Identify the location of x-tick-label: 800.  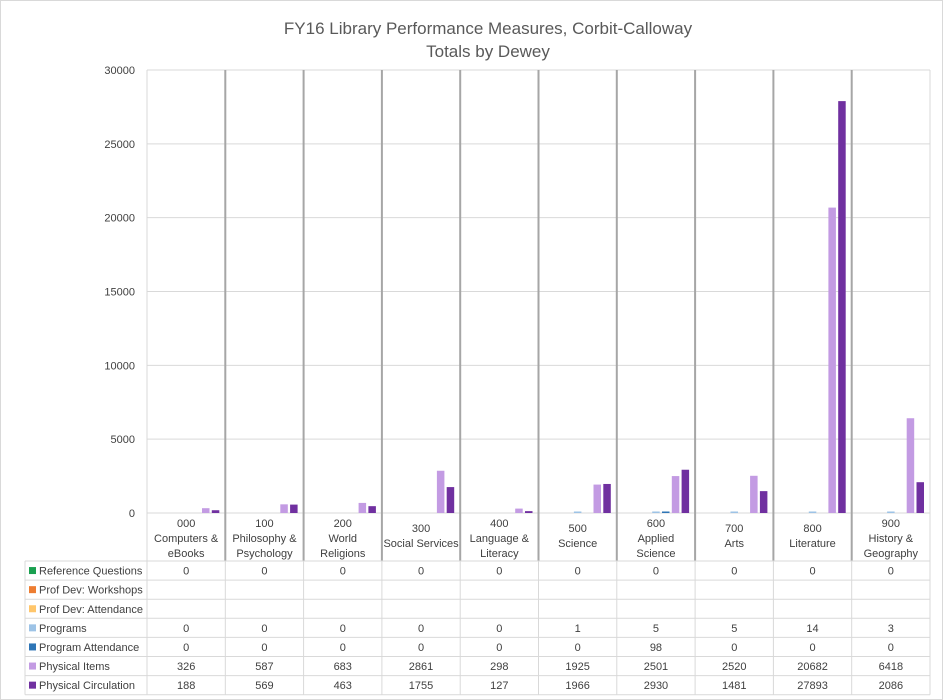
(812, 529).